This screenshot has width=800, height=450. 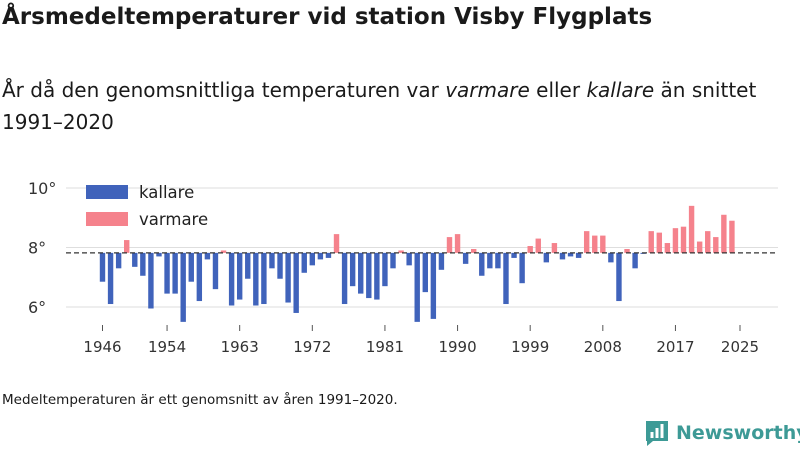 What do you see at coordinates (482, 264) in the screenshot?
I see `bar-1993` at bounding box center [482, 264].